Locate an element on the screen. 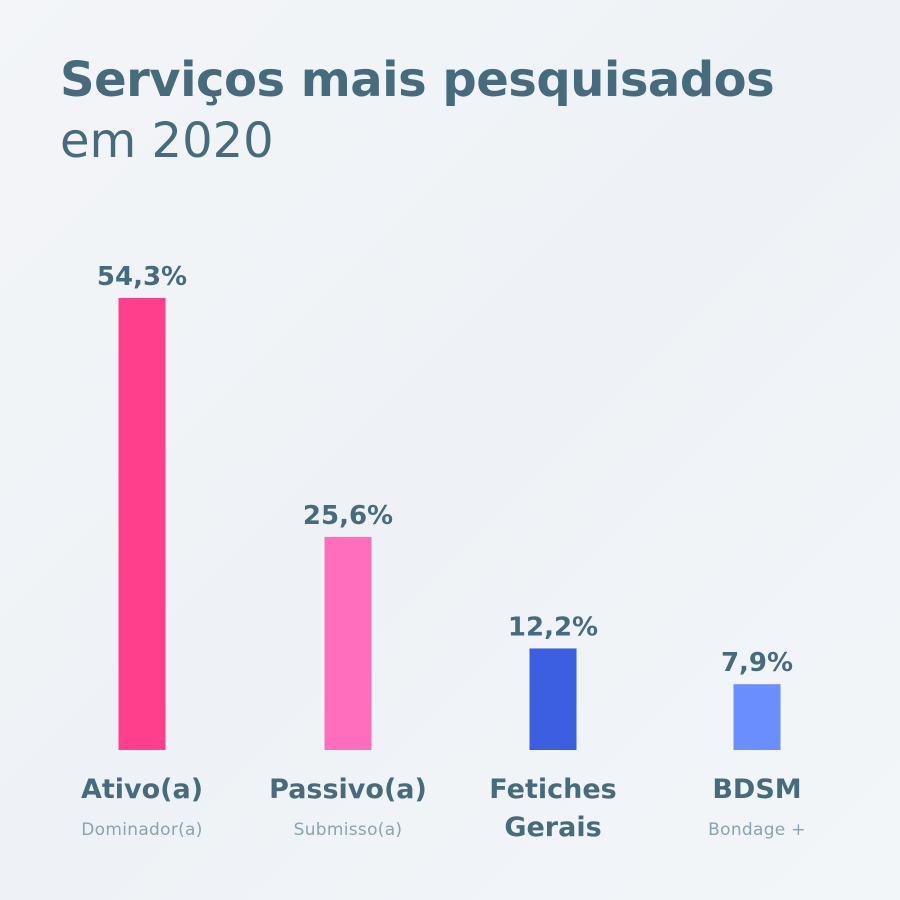  category-sublabel: Dominador(a) is located at coordinates (141, 830).